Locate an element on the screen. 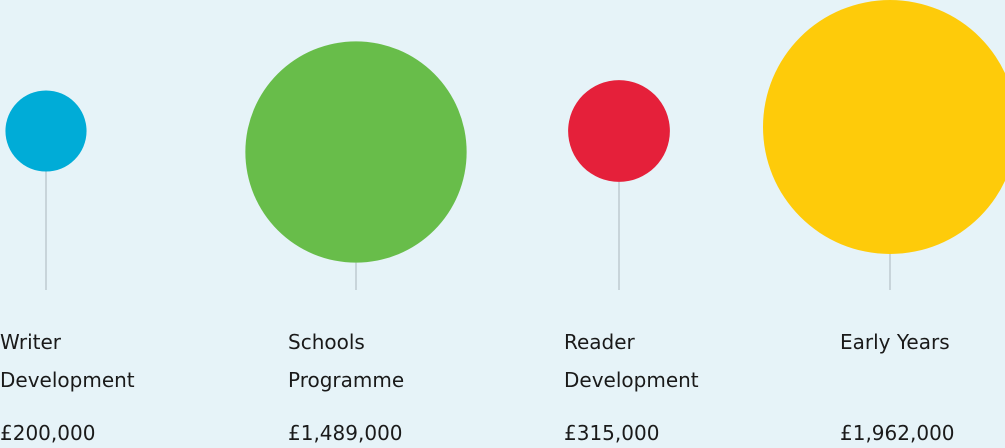 The width and height of the screenshot is (1005, 448). category-label: Reader Development is located at coordinates (631, 361).